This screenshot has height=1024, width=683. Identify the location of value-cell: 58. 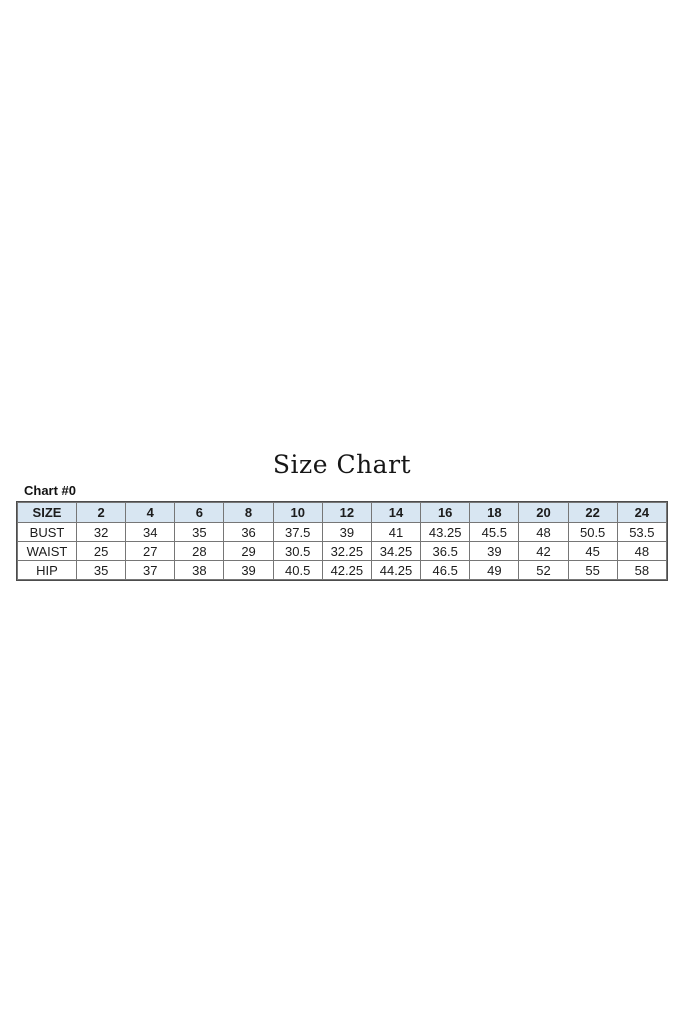
(642, 570).